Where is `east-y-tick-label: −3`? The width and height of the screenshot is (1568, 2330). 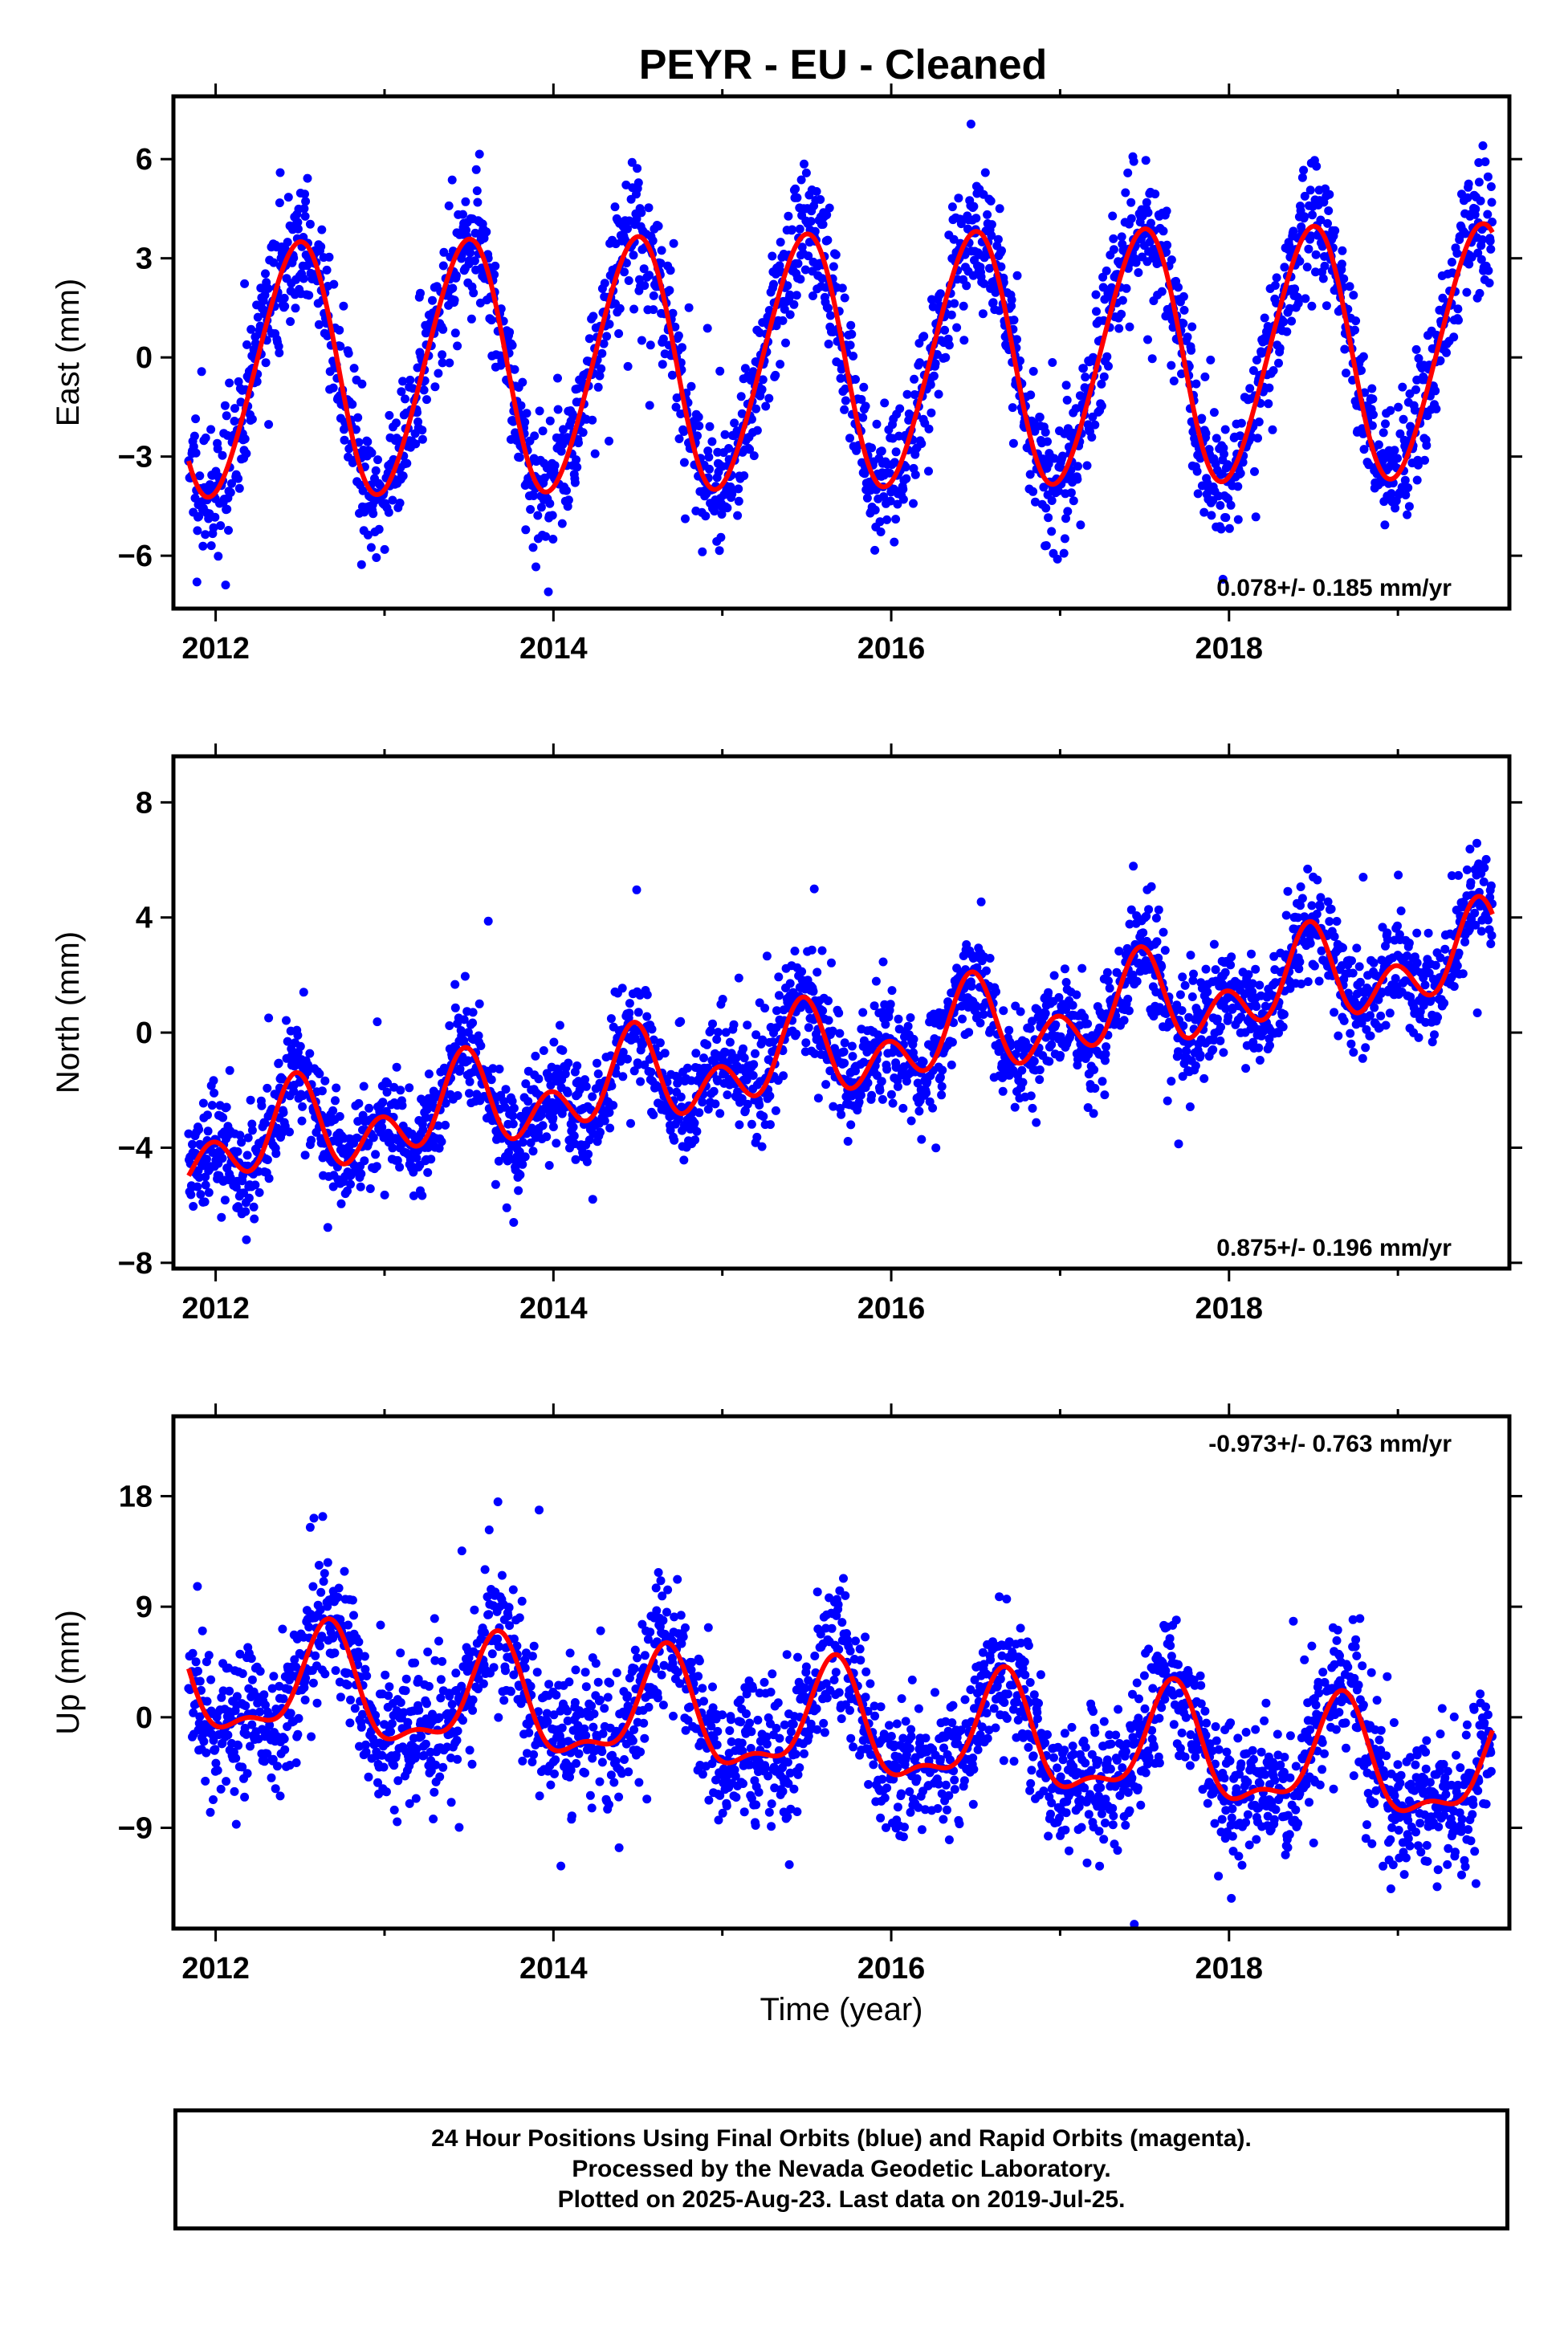
east-y-tick-label: −3 is located at coordinates (135, 458).